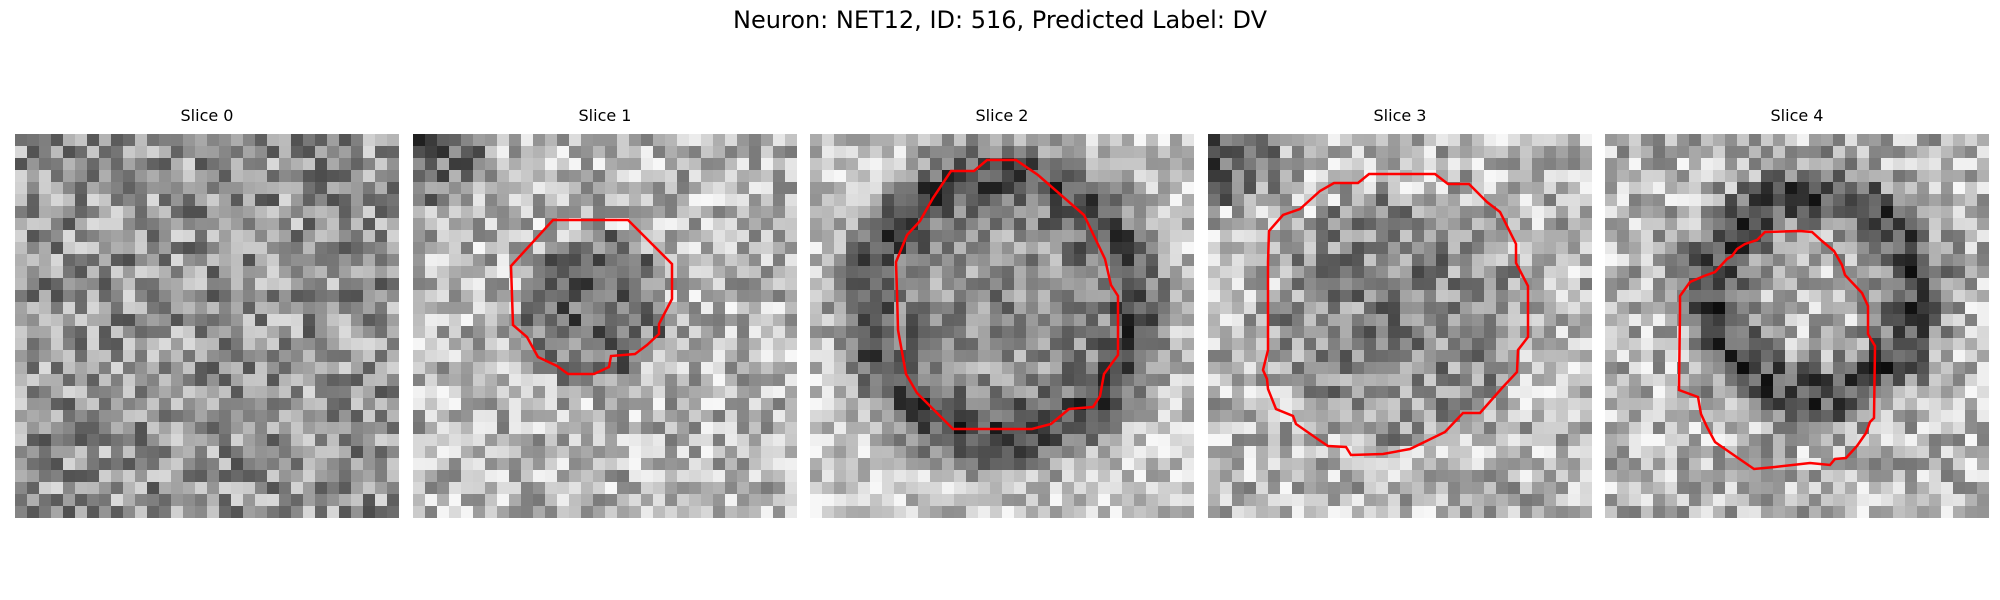 Image resolution: width=2000 pixels, height=600 pixels. I want to click on slice-panel-0: Slice 0, so click(207, 316).